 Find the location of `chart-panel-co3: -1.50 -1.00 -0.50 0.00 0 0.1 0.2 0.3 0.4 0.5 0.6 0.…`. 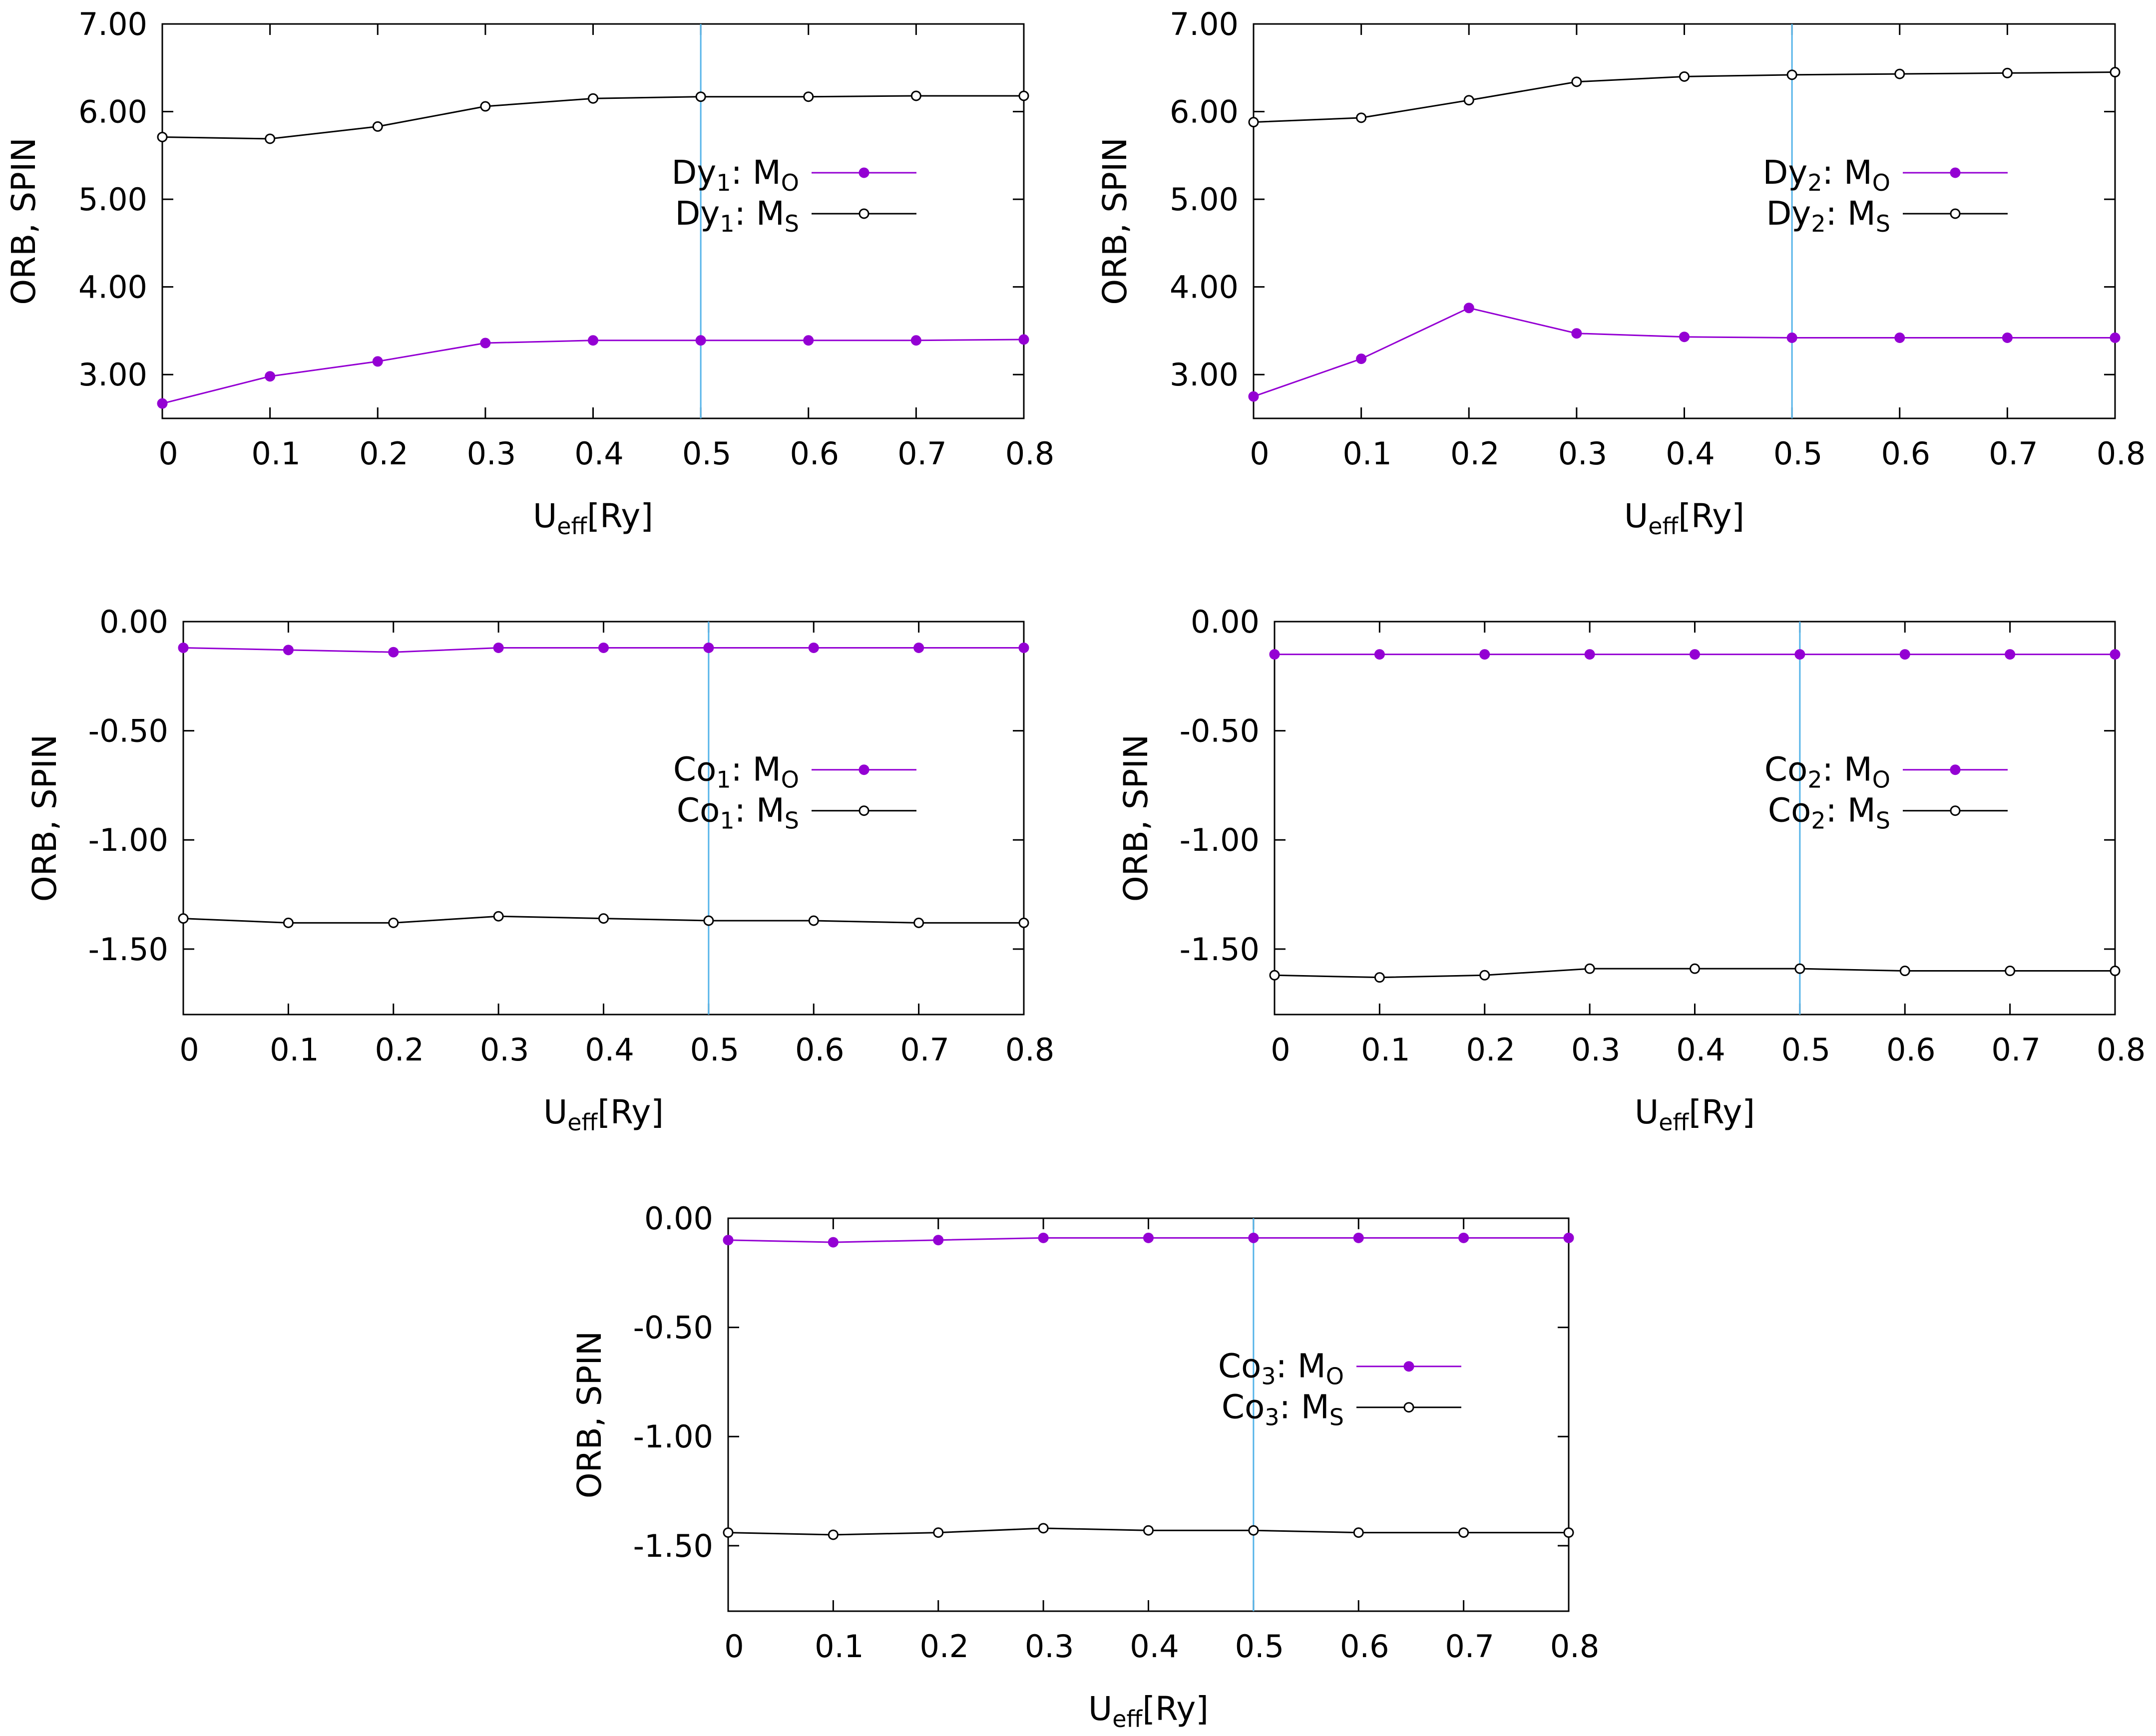

chart-panel-co3: -1.50 -1.00 -0.50 0.00 0 0.1 0.2 0.3 0.4 0.5 0.6 0.… is located at coordinates (1084, 1466).